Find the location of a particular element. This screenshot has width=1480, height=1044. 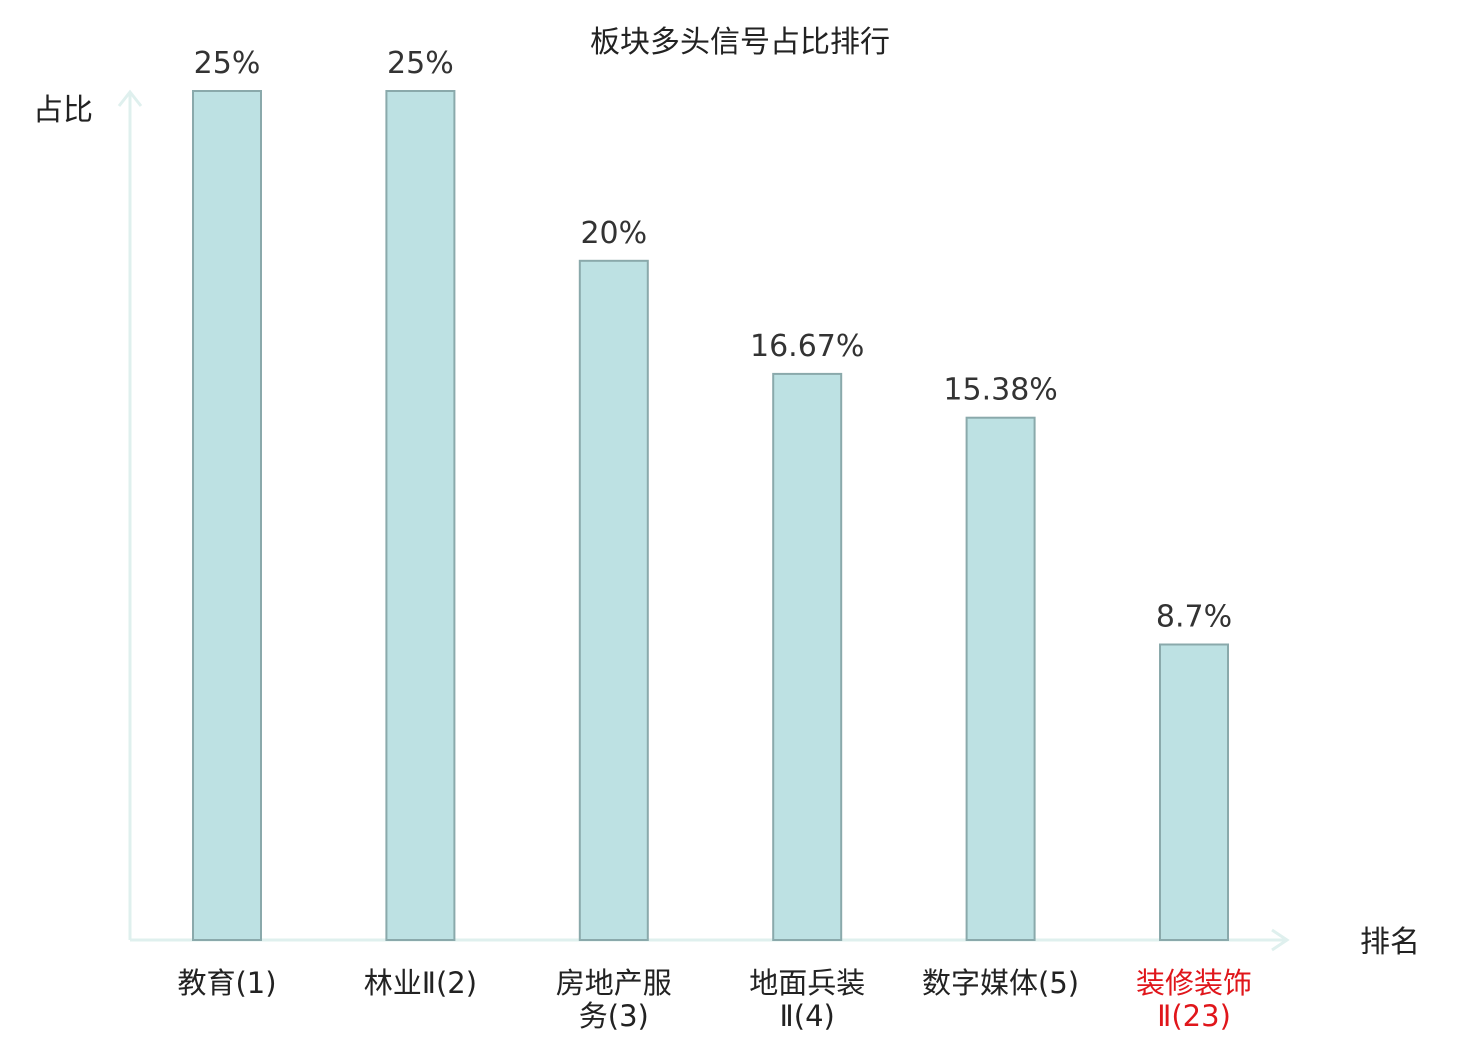

category-label-4: 数字媒体(5) is located at coordinates (1000, 983).